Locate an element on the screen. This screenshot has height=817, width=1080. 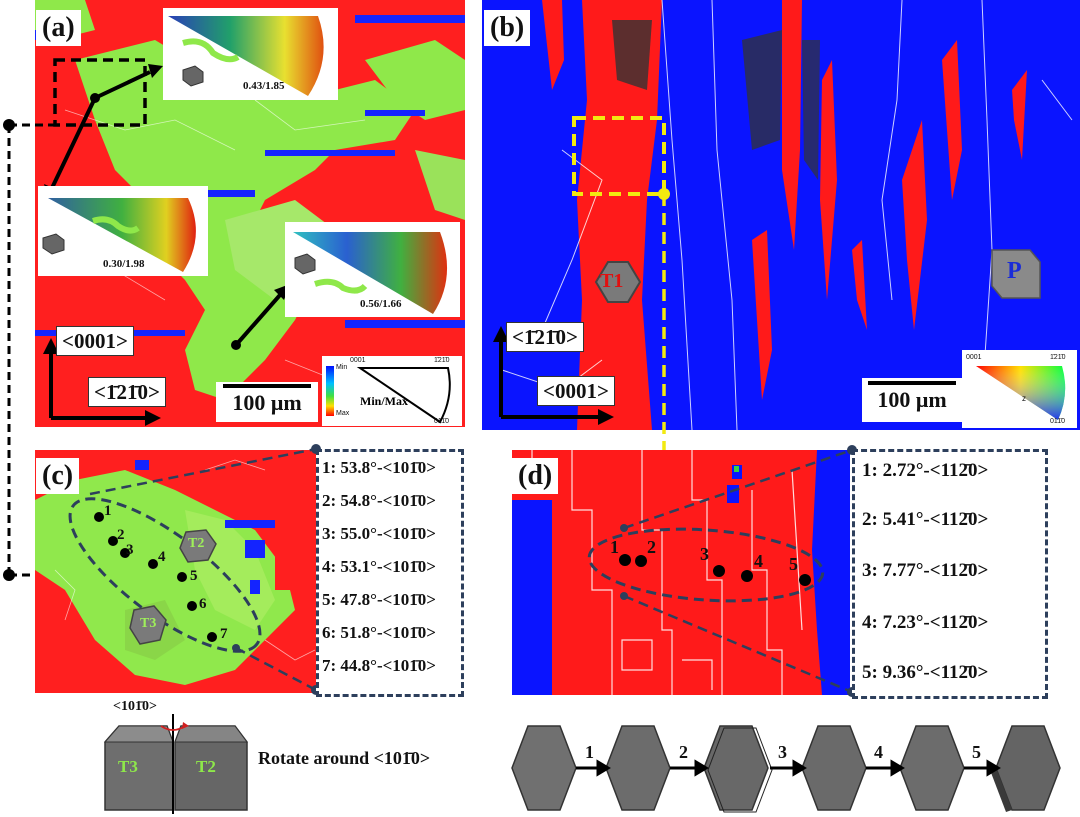
panel-d-map-graphic is located at coordinates (681, 572).